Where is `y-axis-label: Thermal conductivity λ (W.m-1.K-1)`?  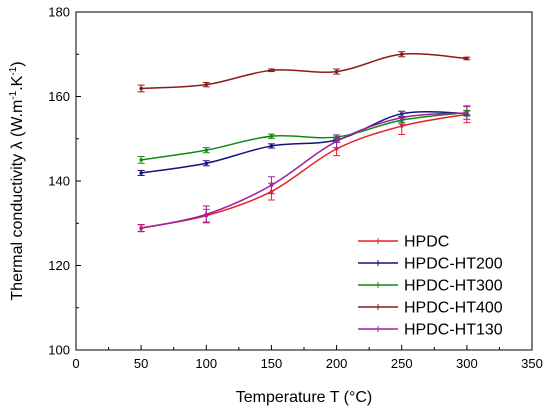
y-axis-label: Thermal conductivity λ (W.m-1.K-1) is located at coordinates (17, 180).